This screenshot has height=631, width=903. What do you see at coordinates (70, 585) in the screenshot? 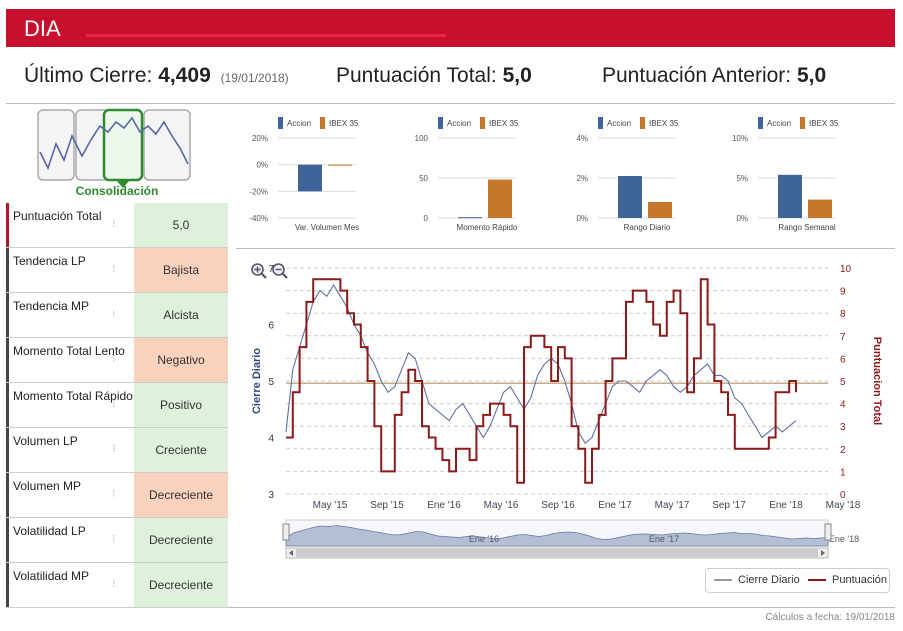
I see `indicator-label: Volatilidad MP` at bounding box center [70, 585].